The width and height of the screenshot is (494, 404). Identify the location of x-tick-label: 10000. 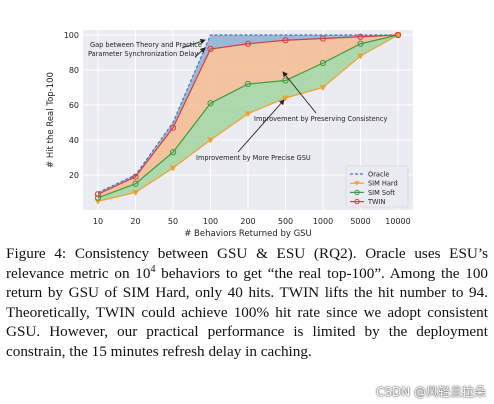
(397, 221).